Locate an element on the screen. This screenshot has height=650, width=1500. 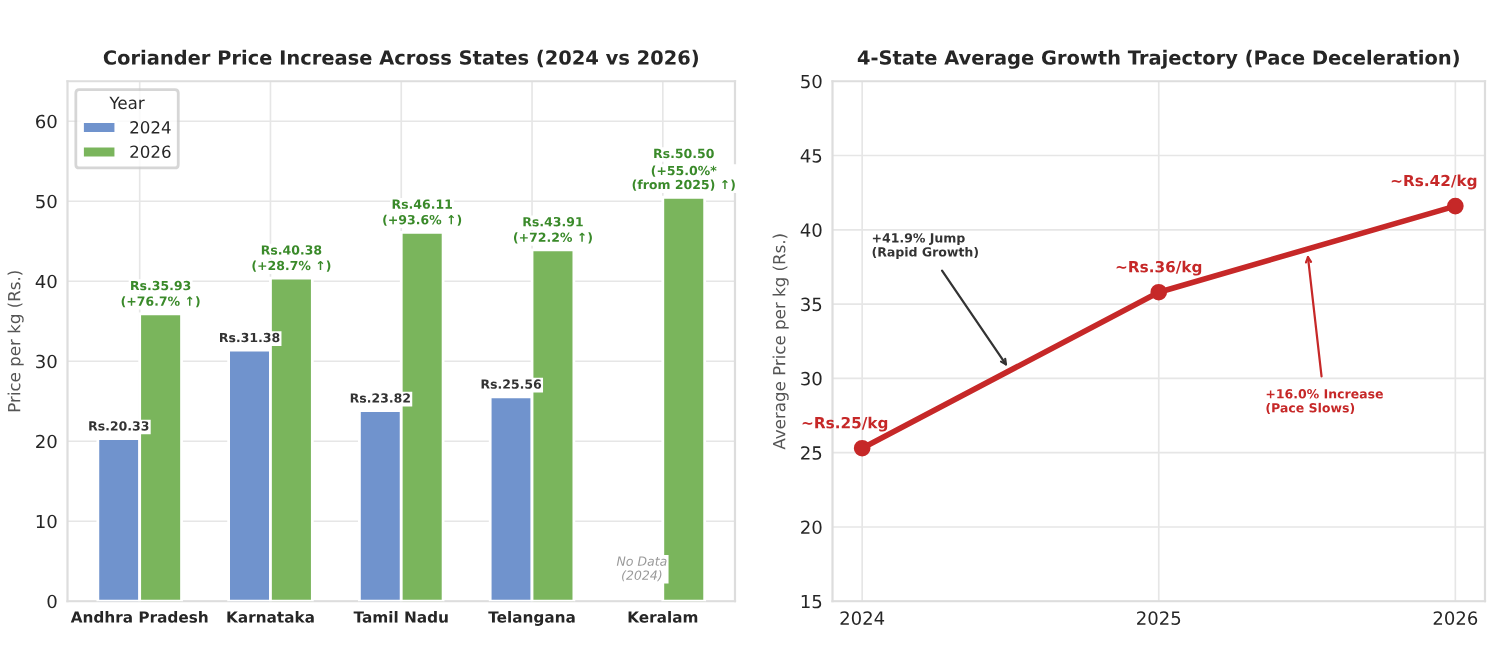
x-tick-label: 2026 is located at coordinates (1455, 618).